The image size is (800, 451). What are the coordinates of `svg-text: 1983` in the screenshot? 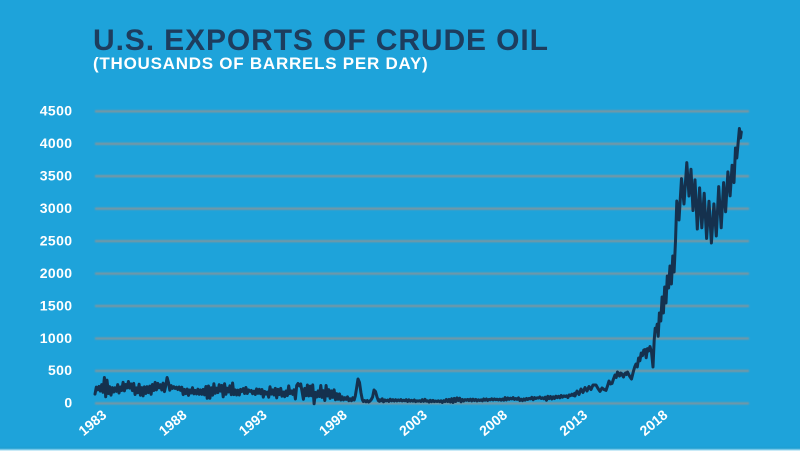 It's located at (92, 422).